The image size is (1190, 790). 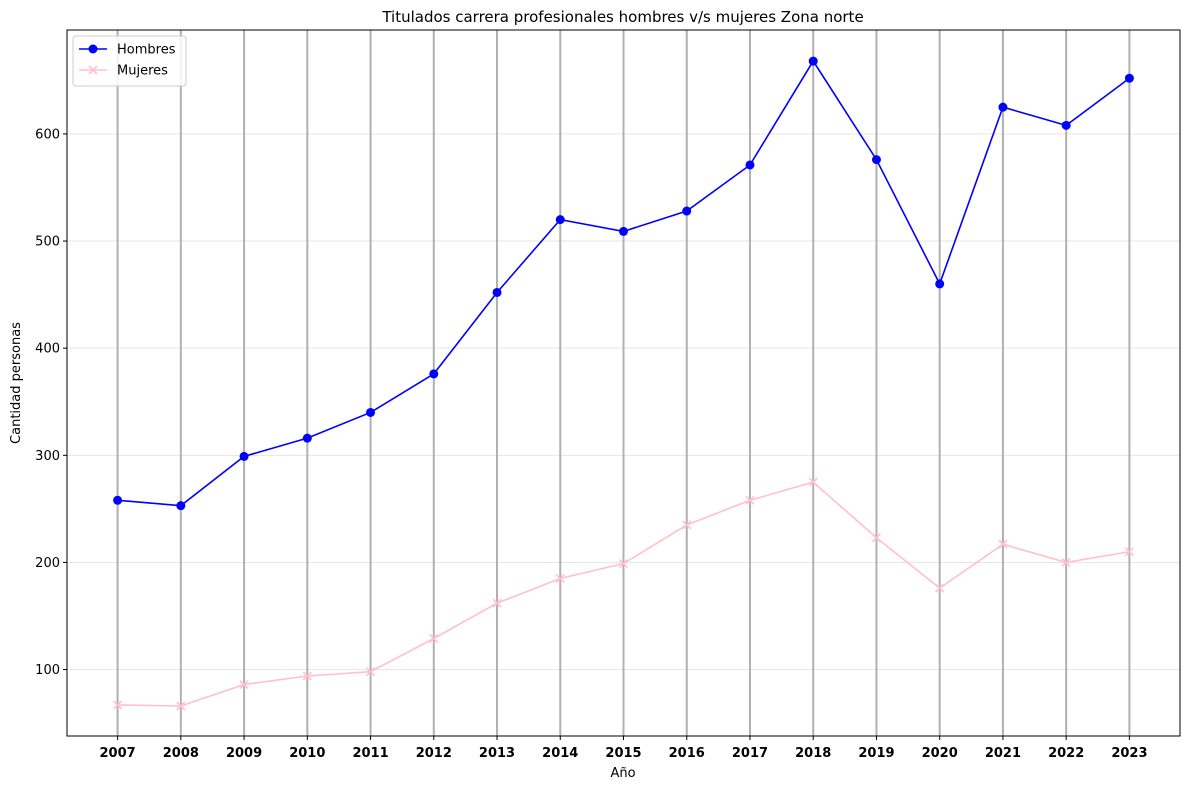 What do you see at coordinates (181, 753) in the screenshot?
I see `x-tick-label: 2008` at bounding box center [181, 753].